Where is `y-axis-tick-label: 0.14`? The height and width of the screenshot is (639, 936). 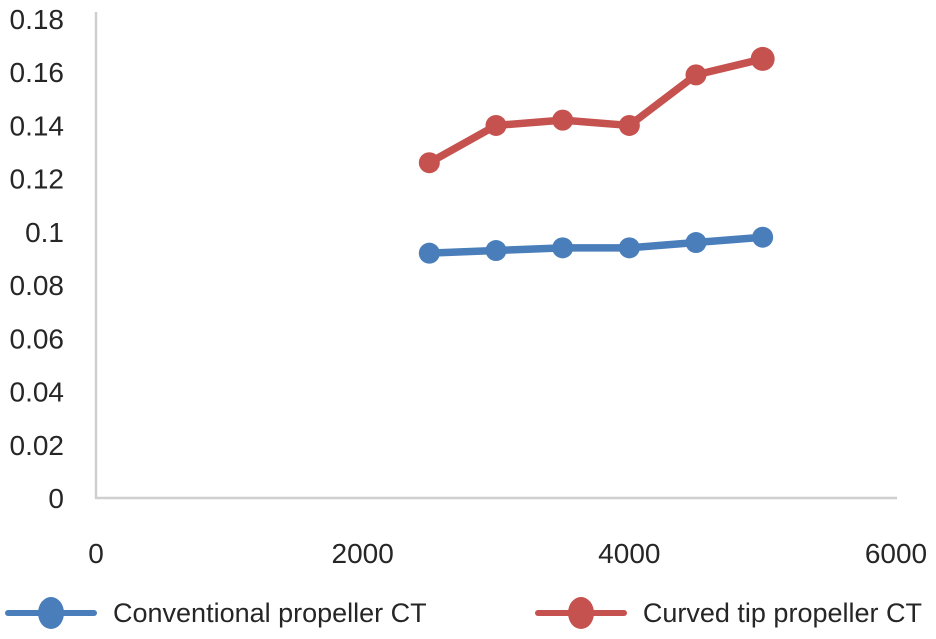 y-axis-tick-label: 0.14 is located at coordinates (37, 125).